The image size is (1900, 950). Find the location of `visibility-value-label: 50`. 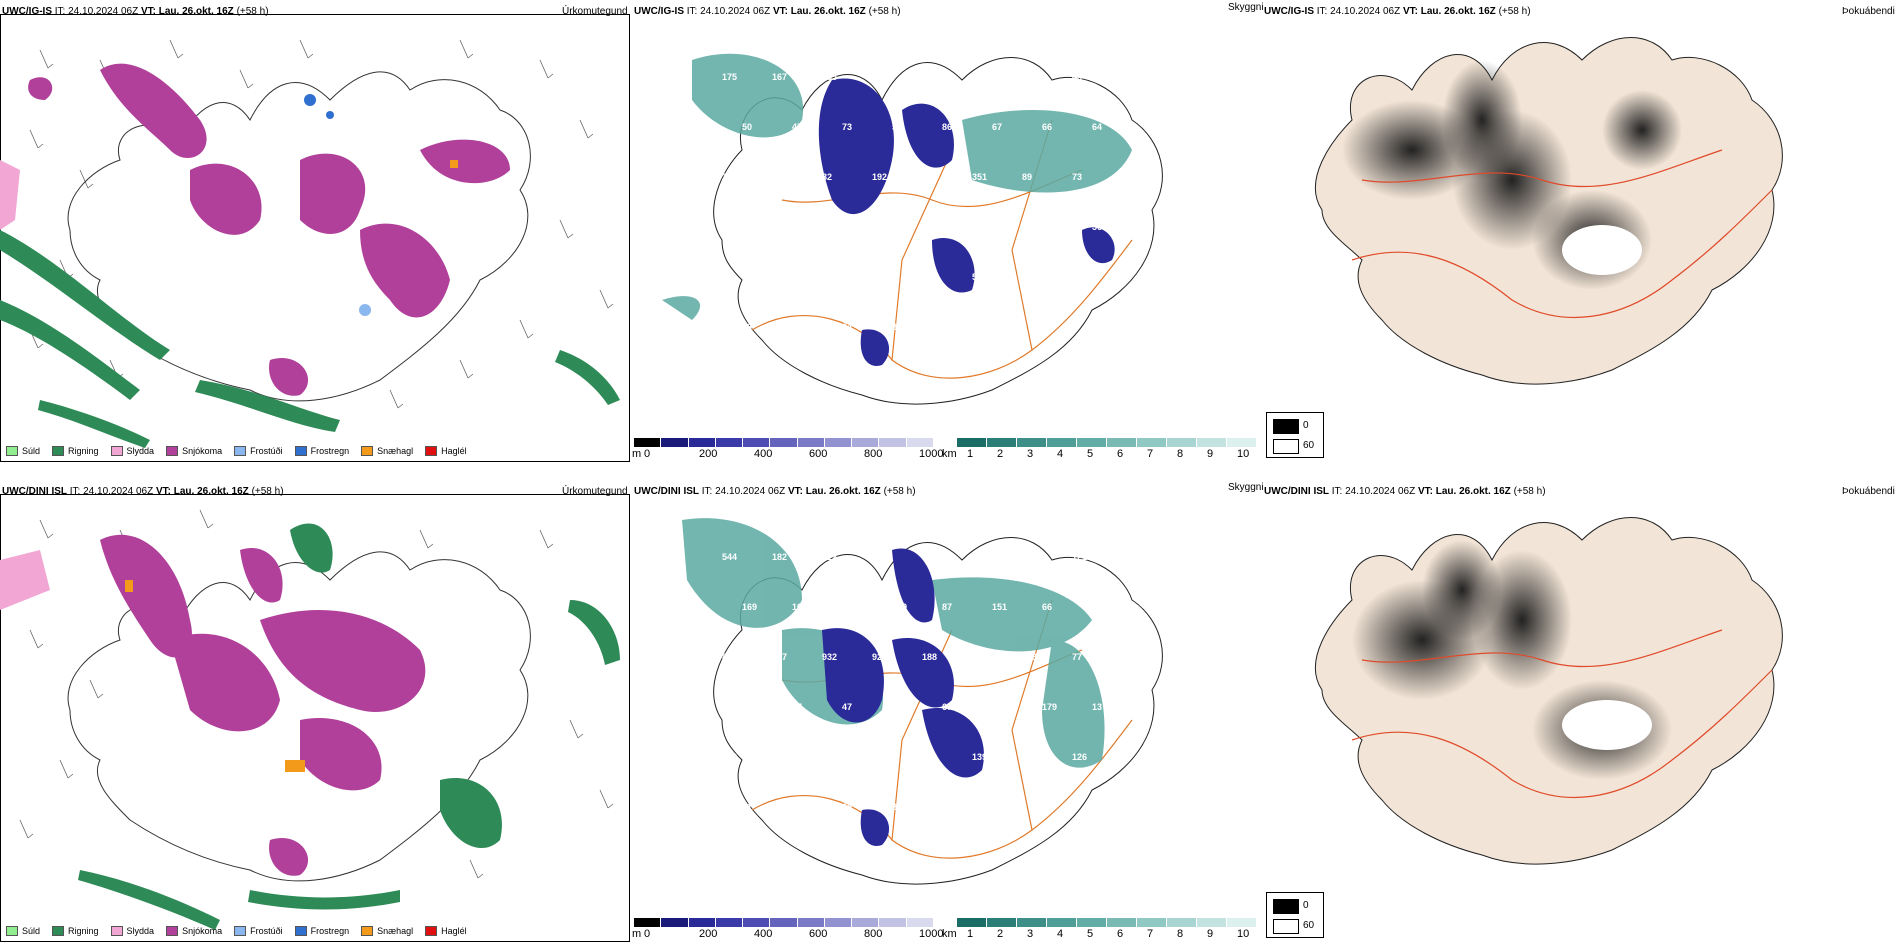

visibility-value-label: 50 is located at coordinates (747, 127).